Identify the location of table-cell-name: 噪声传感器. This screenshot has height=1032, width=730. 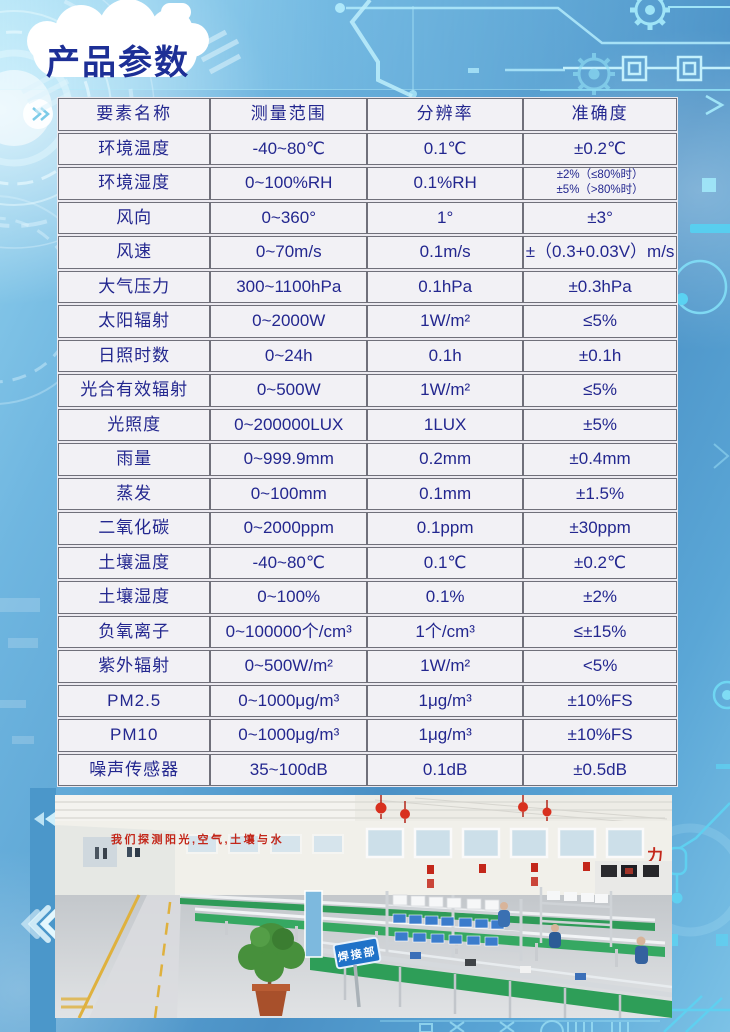
(135, 769).